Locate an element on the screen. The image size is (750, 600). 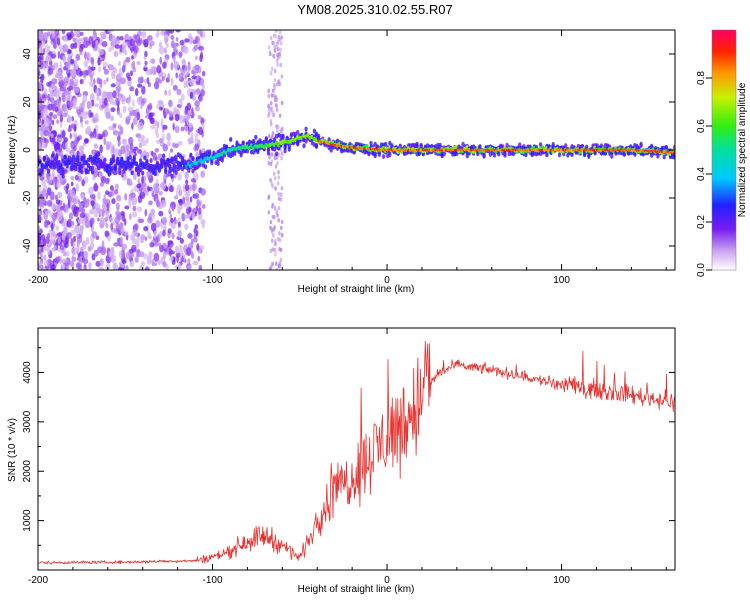
y-tick-label: 3000 is located at coordinates (27, 421).